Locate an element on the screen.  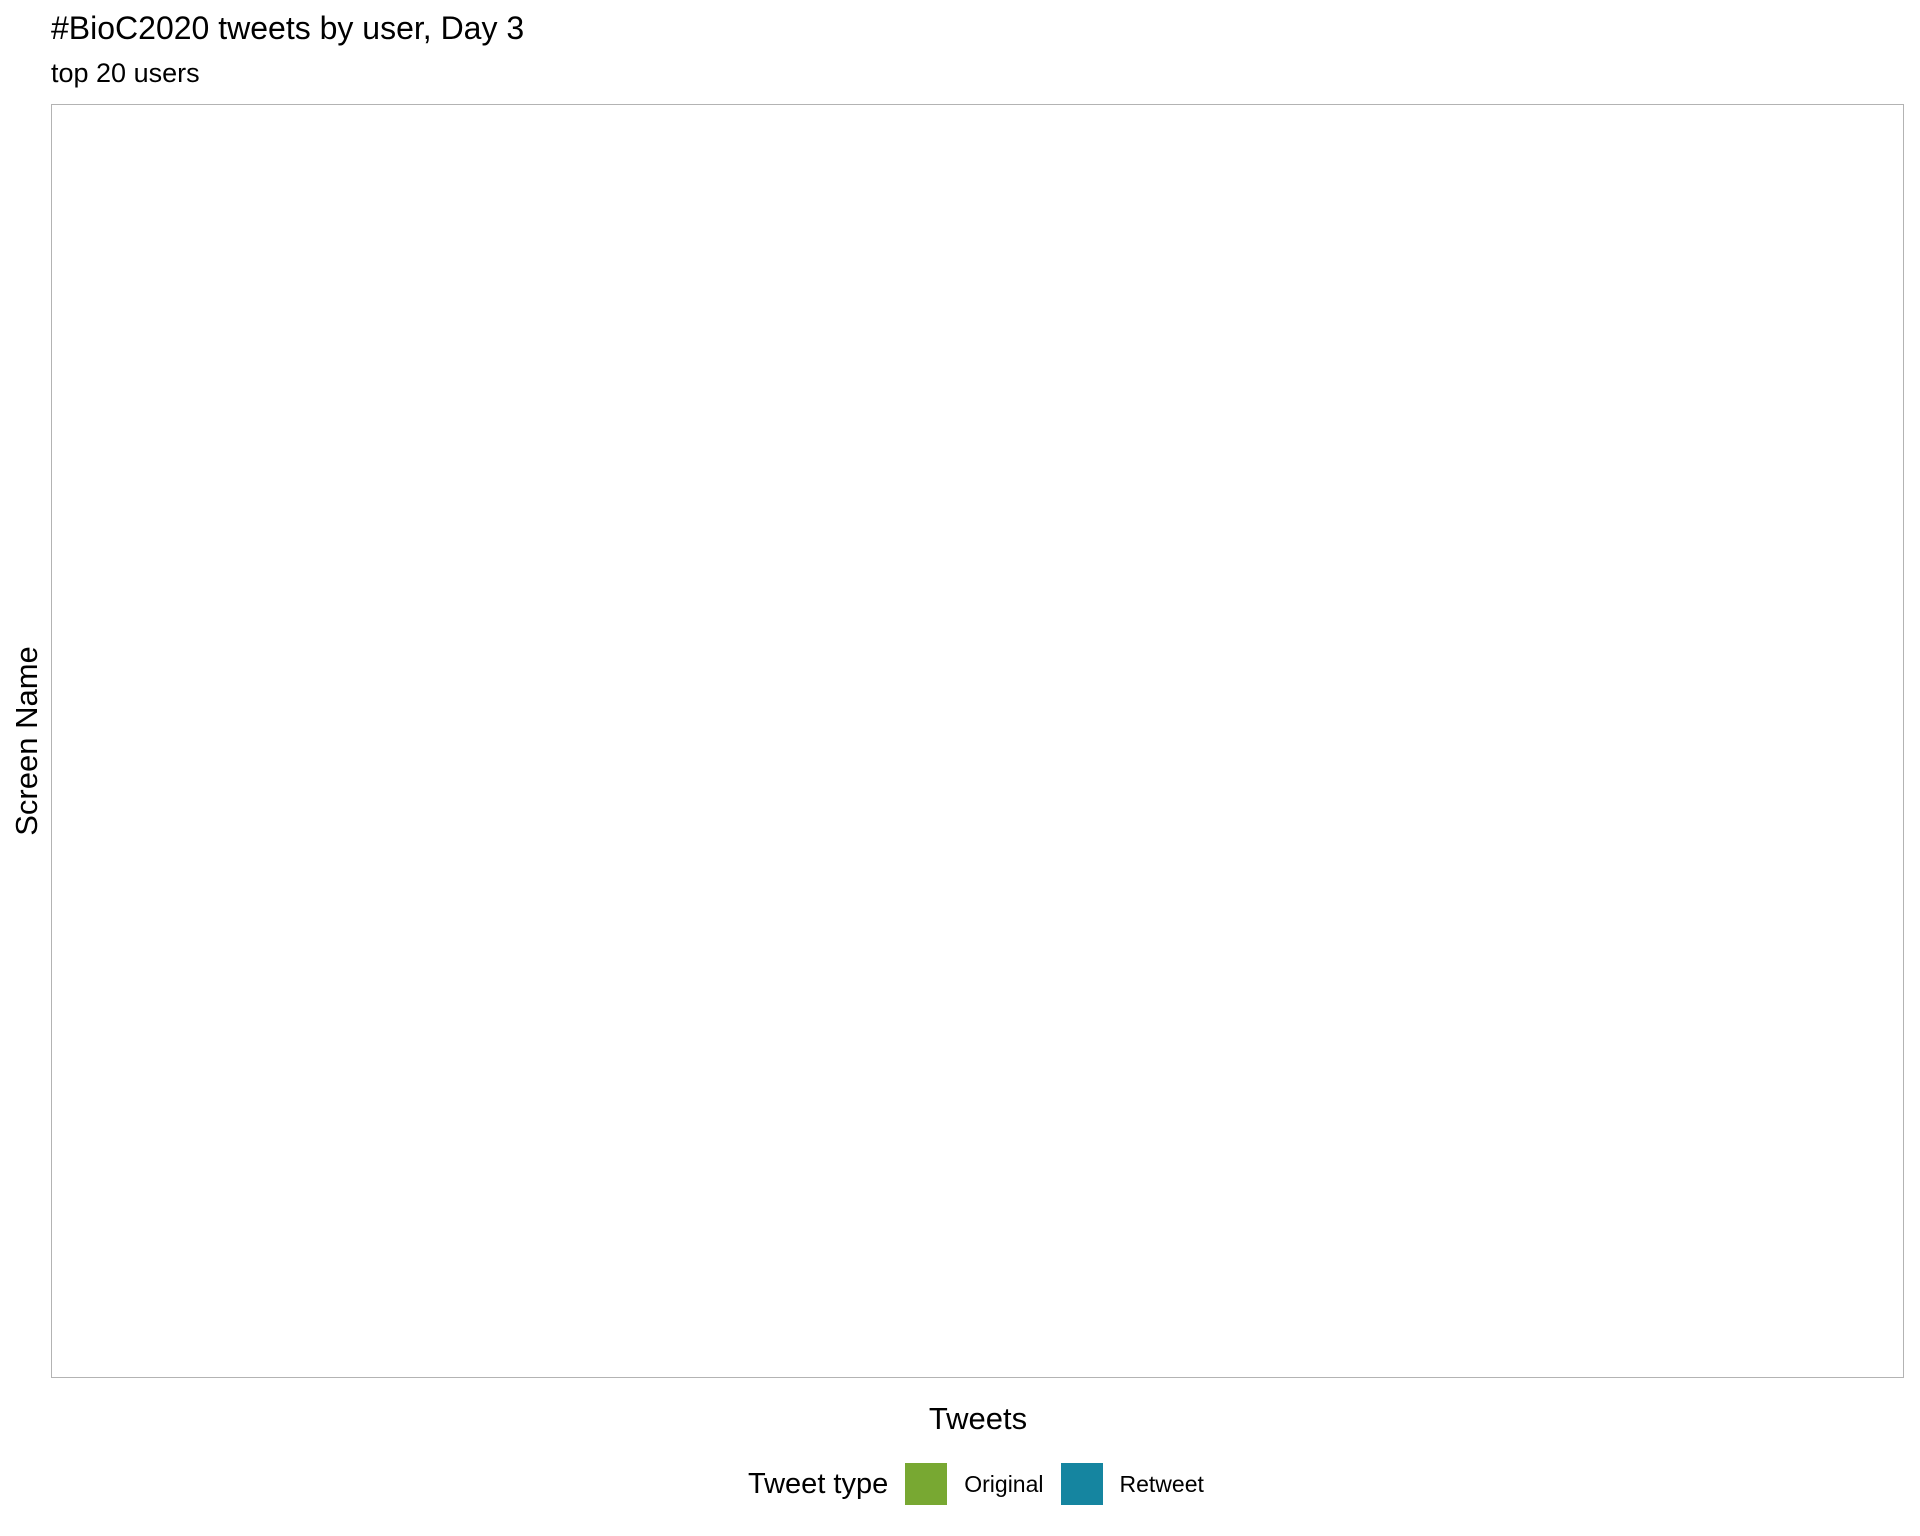
legend-item-original: Original is located at coordinates (982, 1484).